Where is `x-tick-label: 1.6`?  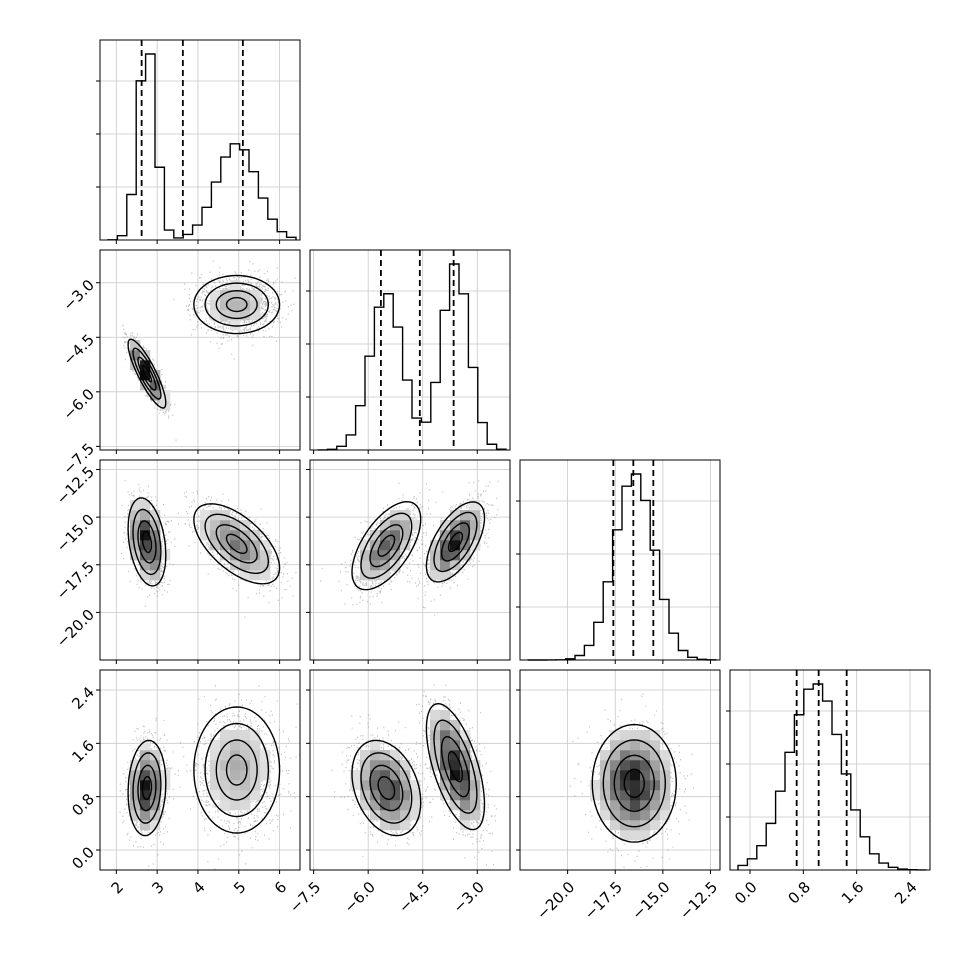
x-tick-label: 1.6 is located at coordinates (853, 893).